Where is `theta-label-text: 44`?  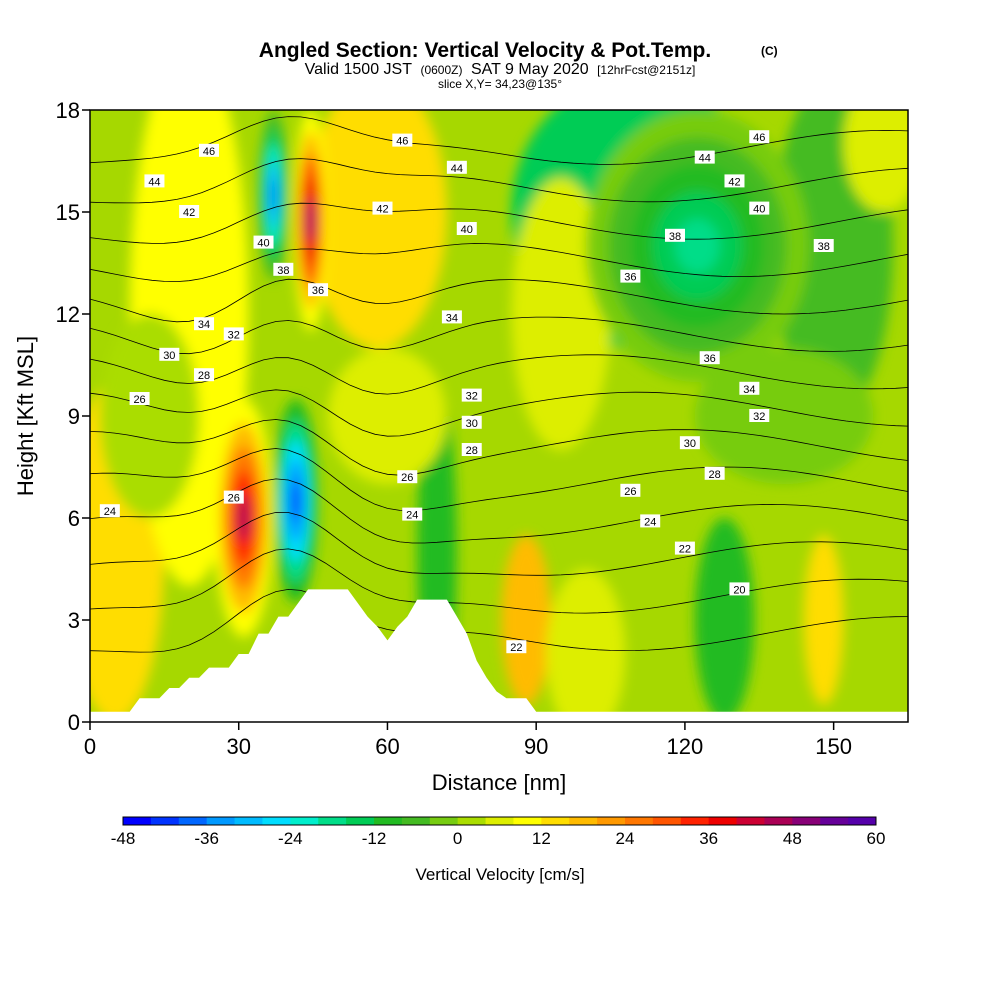 theta-label-text: 44 is located at coordinates (154, 182).